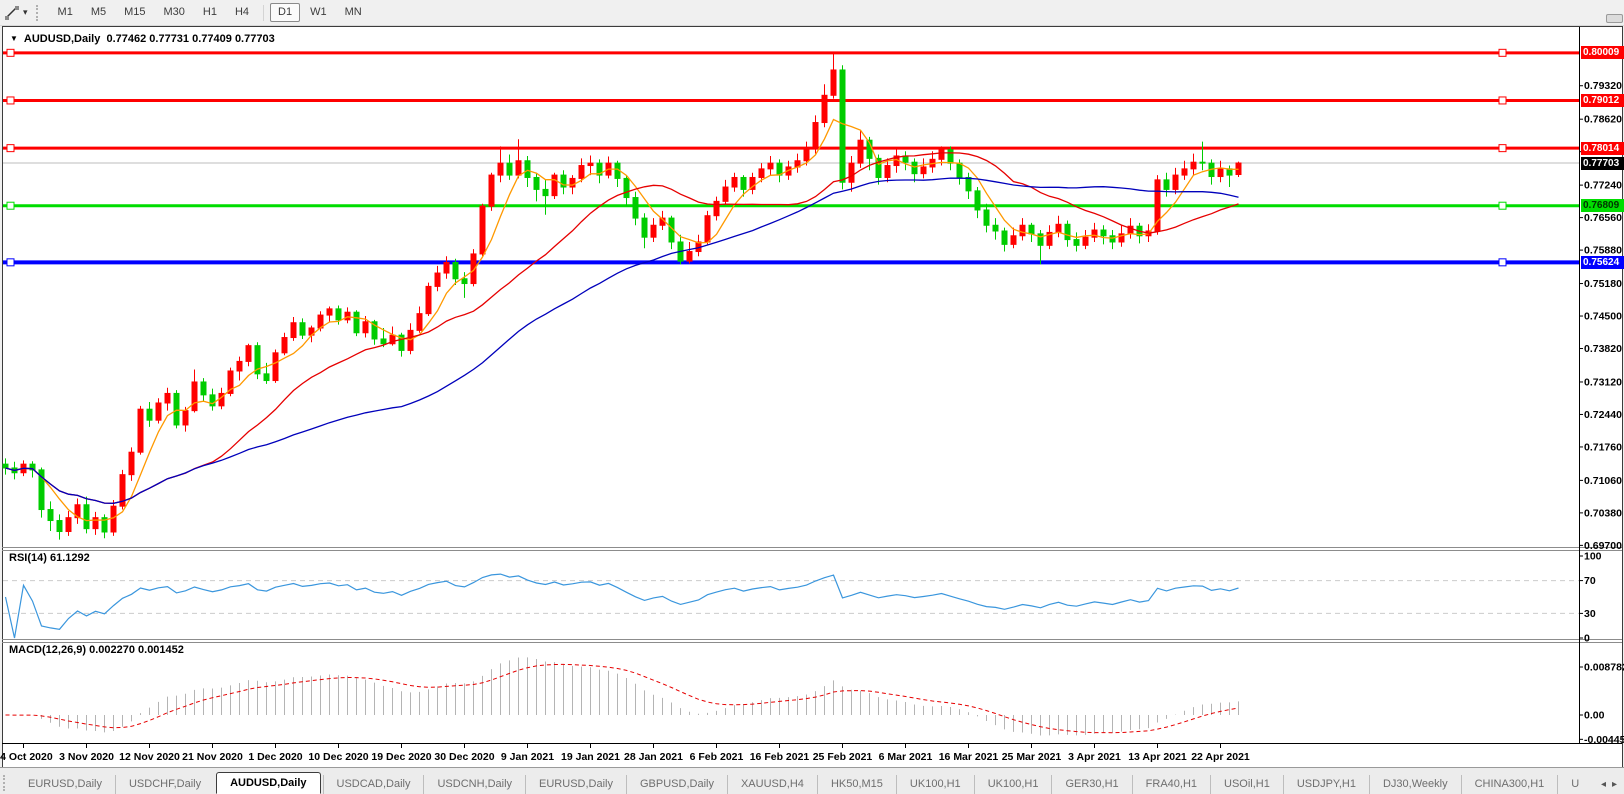 This screenshot has width=1624, height=794. What do you see at coordinates (1602, 206) in the screenshot?
I see `price-tag-0.76809: 0.76809` at bounding box center [1602, 206].